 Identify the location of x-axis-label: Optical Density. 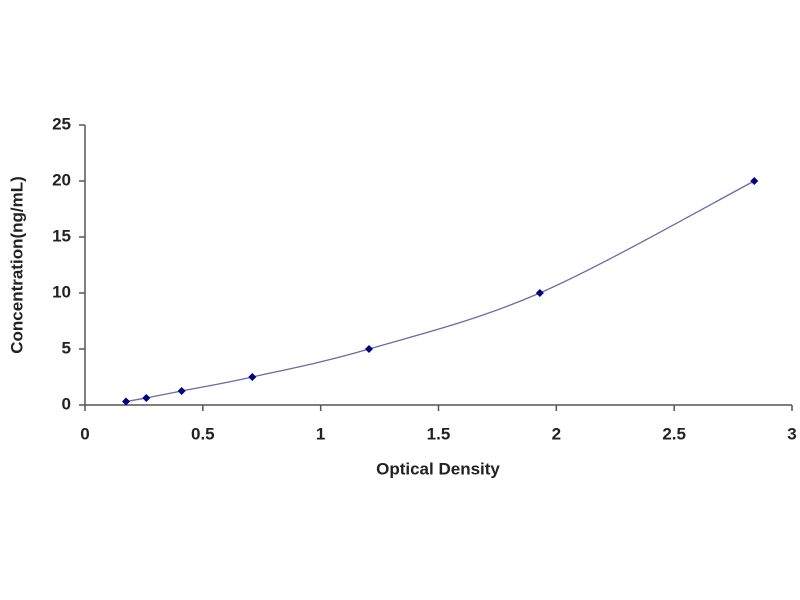
(438, 468).